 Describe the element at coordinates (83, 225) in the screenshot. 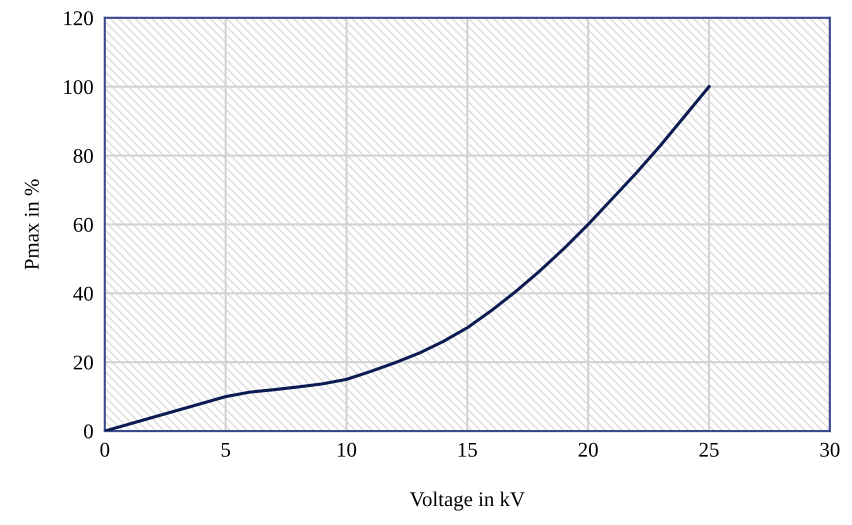

I see `y-tick-label: 60` at that location.